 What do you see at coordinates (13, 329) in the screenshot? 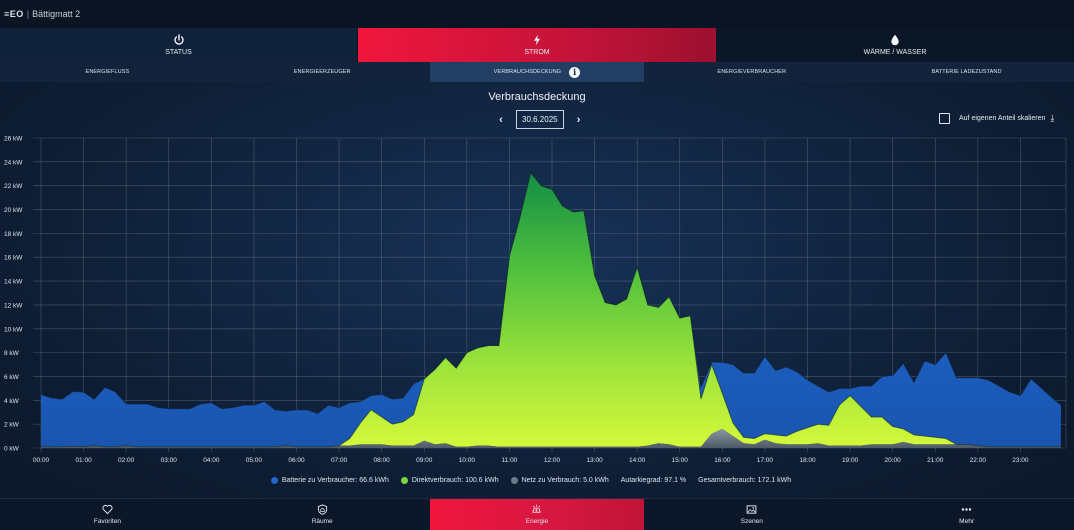
I see `y-tick-label: 10 kW` at bounding box center [13, 329].